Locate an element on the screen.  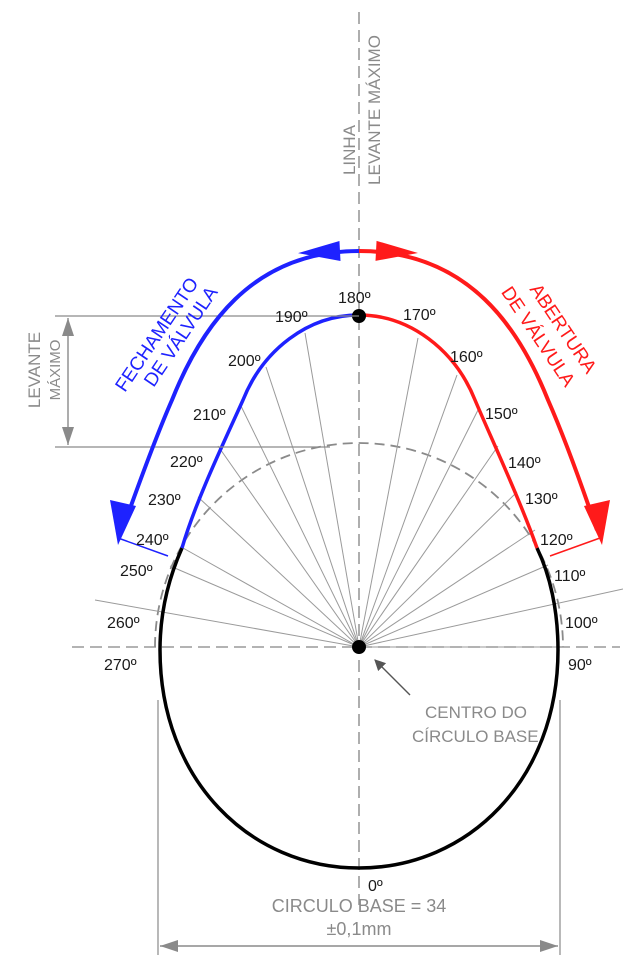
angle-210: 210º is located at coordinates (209, 415).